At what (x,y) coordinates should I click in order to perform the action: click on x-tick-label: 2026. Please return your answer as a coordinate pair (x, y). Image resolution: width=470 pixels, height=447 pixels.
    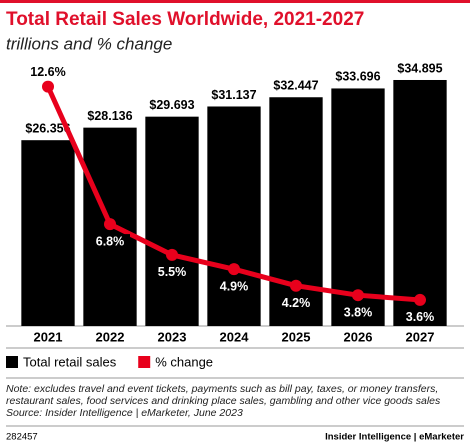
    Looking at the image, I should click on (358, 336).